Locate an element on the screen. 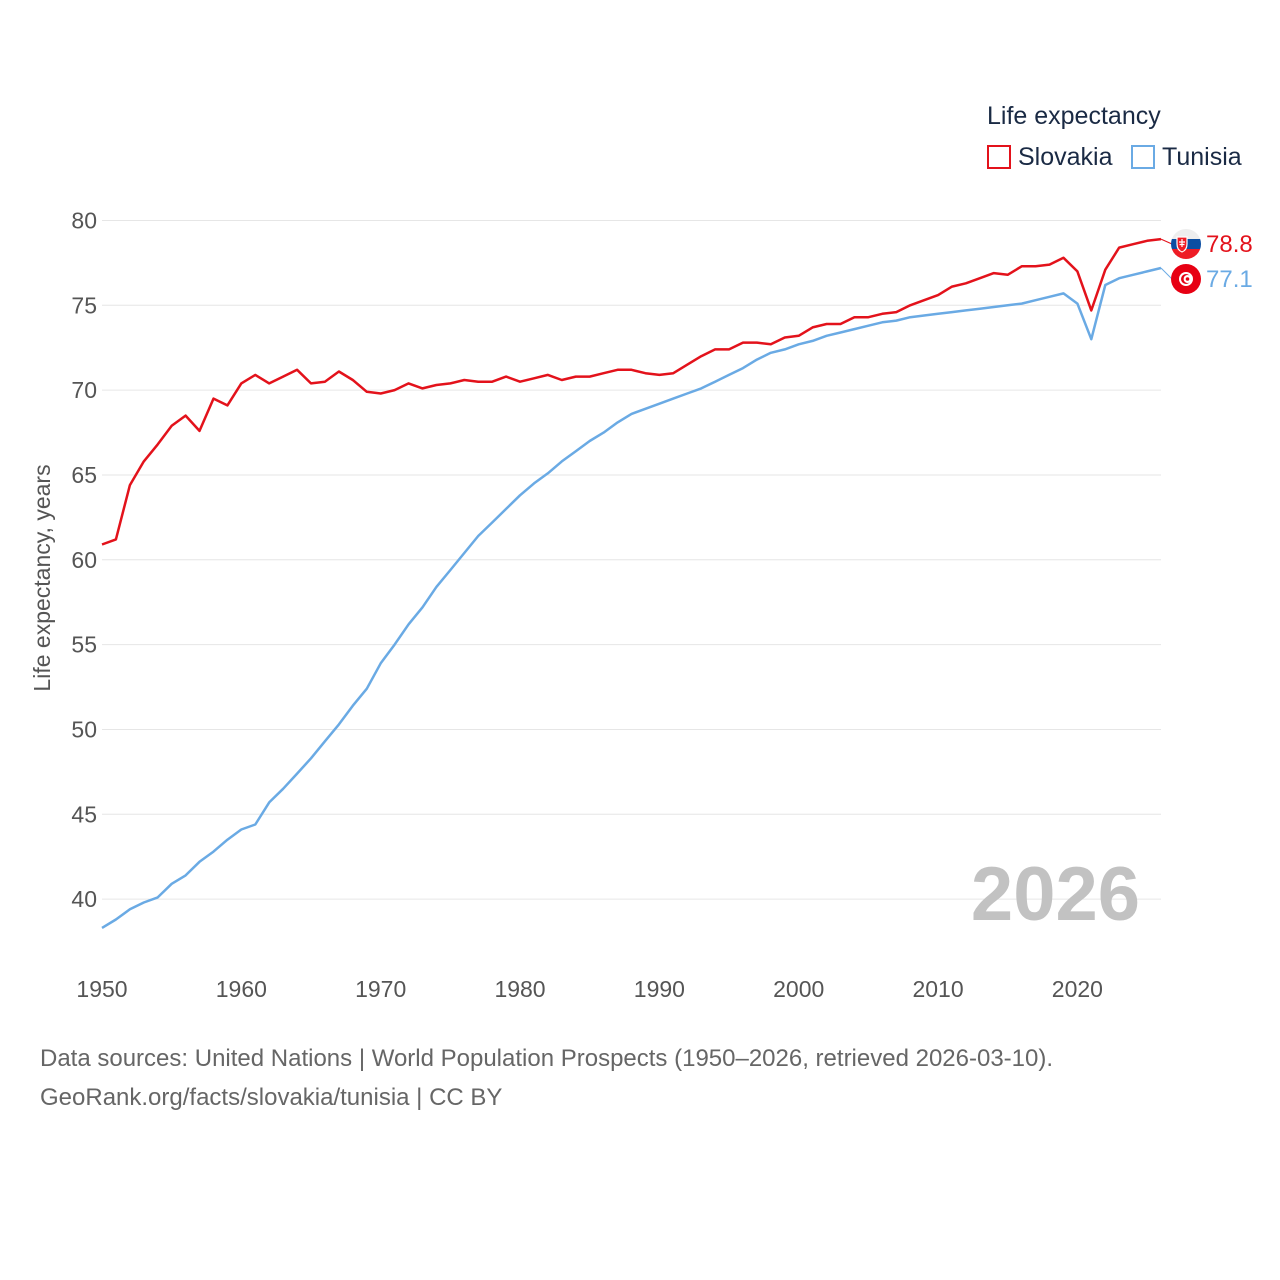  y-tick-40: 40 is located at coordinates (84, 899).